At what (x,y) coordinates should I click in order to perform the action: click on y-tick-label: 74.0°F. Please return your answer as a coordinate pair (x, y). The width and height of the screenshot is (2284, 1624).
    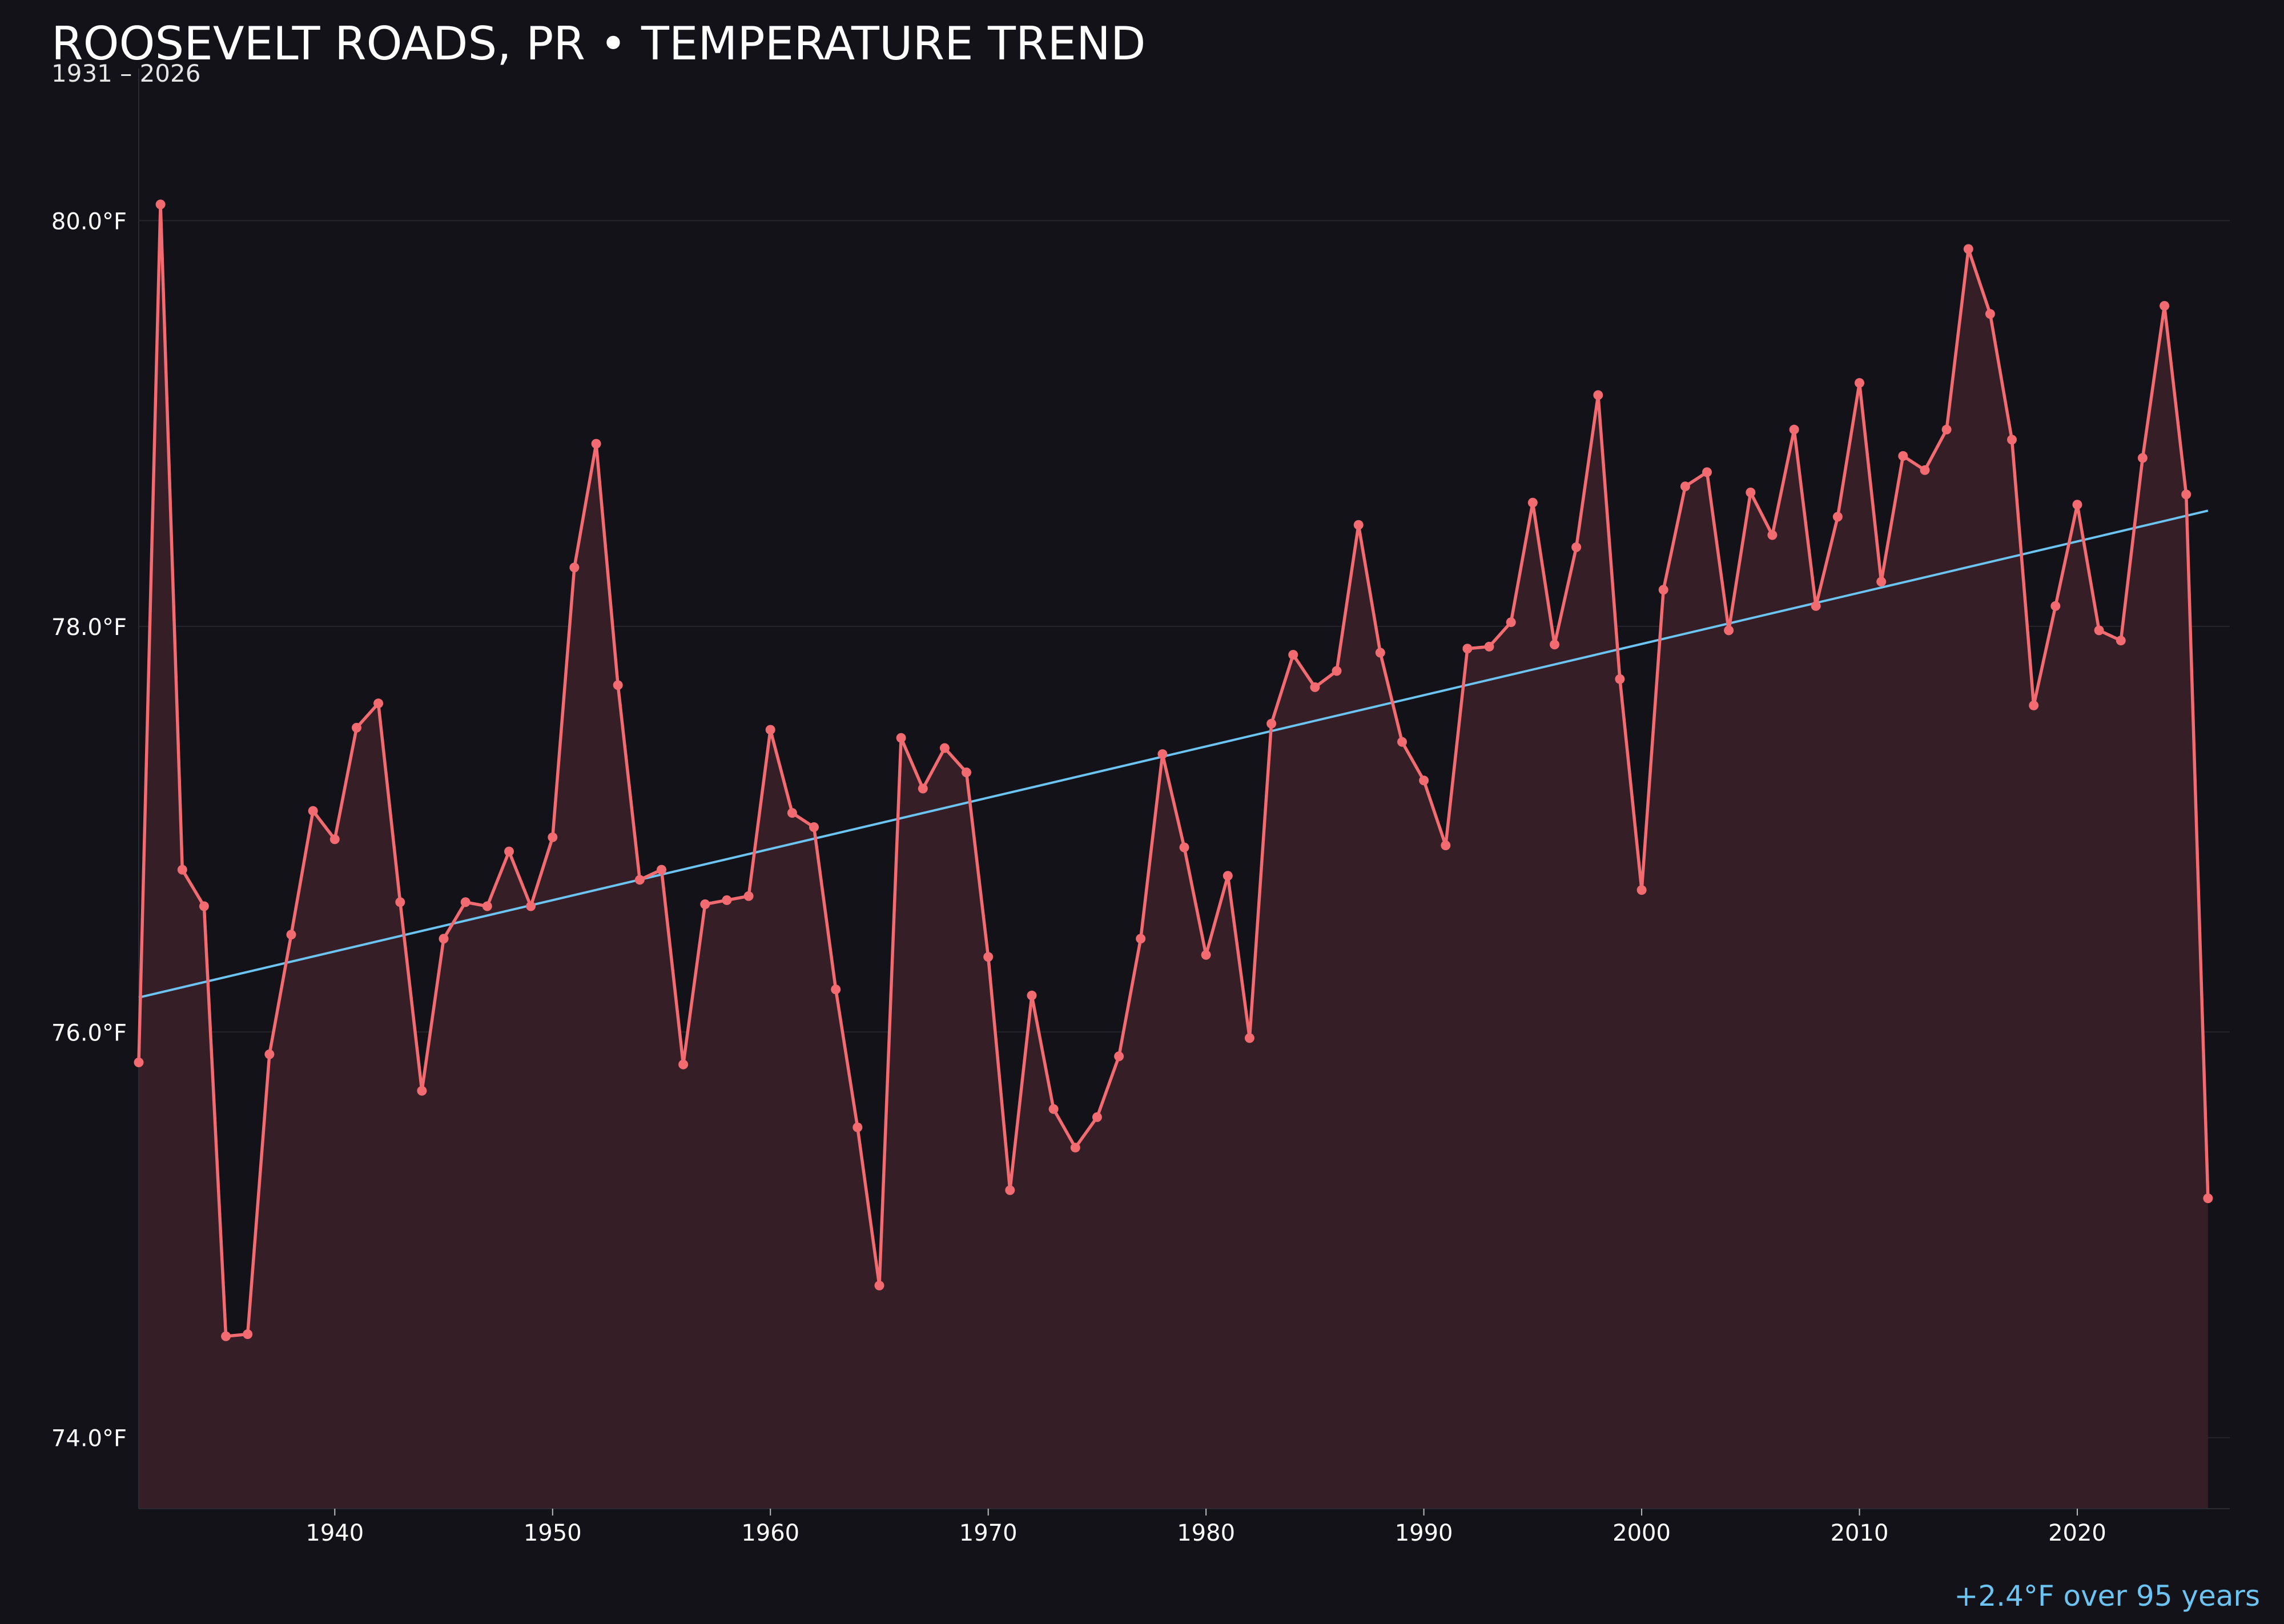
    Looking at the image, I should click on (89, 1439).